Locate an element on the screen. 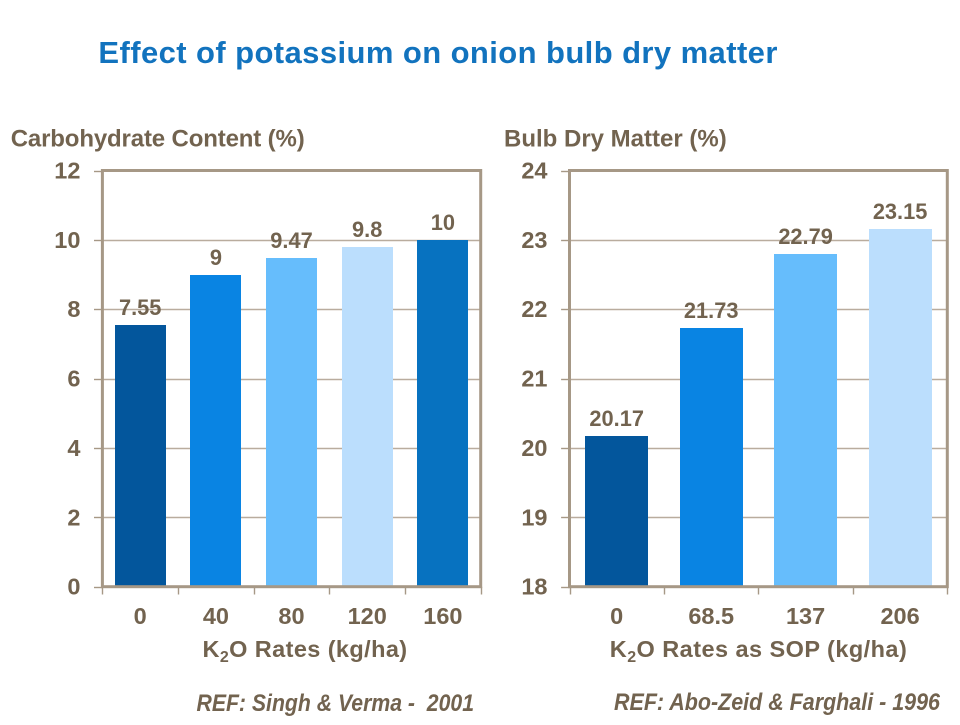 The width and height of the screenshot is (960, 725). svg-text: 9.47 is located at coordinates (291, 240).